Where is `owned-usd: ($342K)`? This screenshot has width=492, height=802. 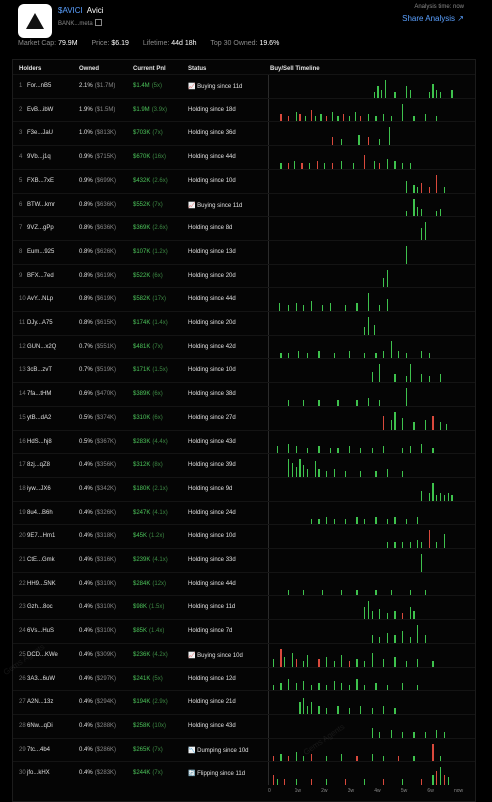
owned-usd: ($342K) is located at coordinates (105, 488).